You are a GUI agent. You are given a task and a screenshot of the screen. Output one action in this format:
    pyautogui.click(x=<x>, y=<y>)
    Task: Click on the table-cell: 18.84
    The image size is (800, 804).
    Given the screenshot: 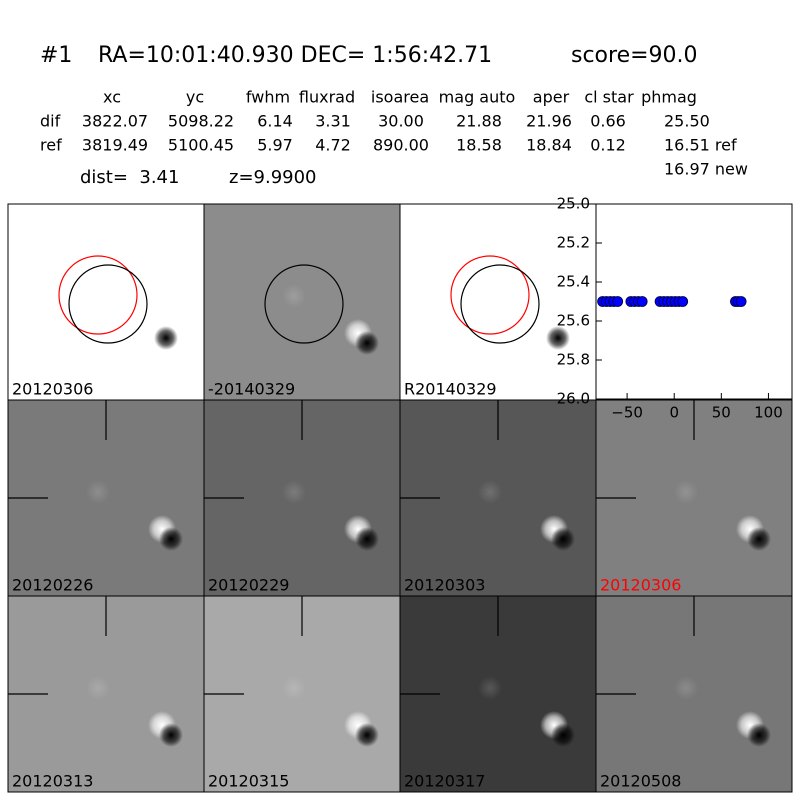 What is the action you would take?
    pyautogui.click(x=549, y=145)
    